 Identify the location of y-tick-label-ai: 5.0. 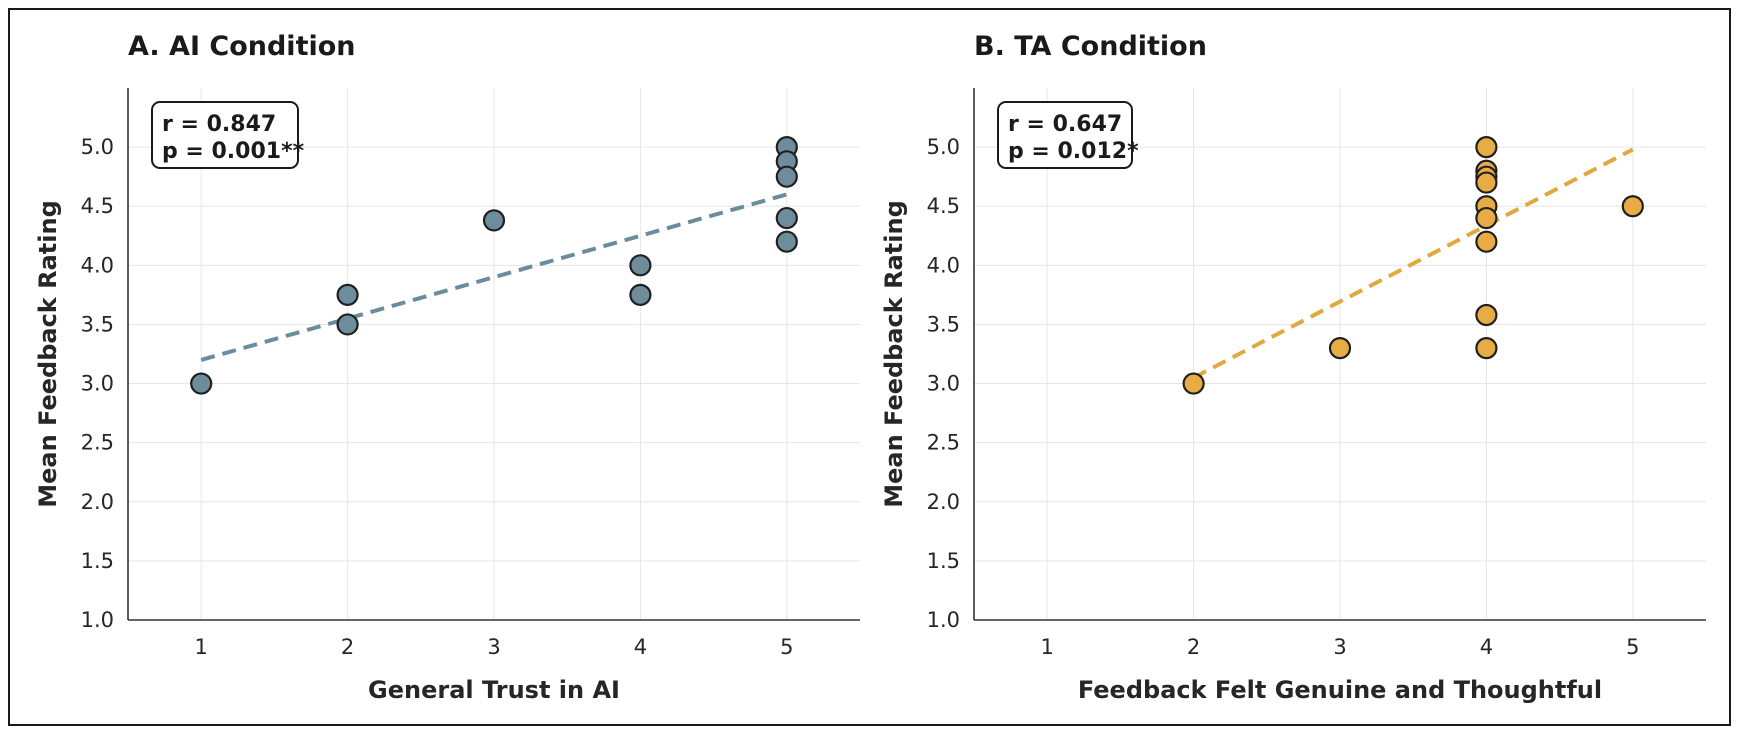
(97, 147).